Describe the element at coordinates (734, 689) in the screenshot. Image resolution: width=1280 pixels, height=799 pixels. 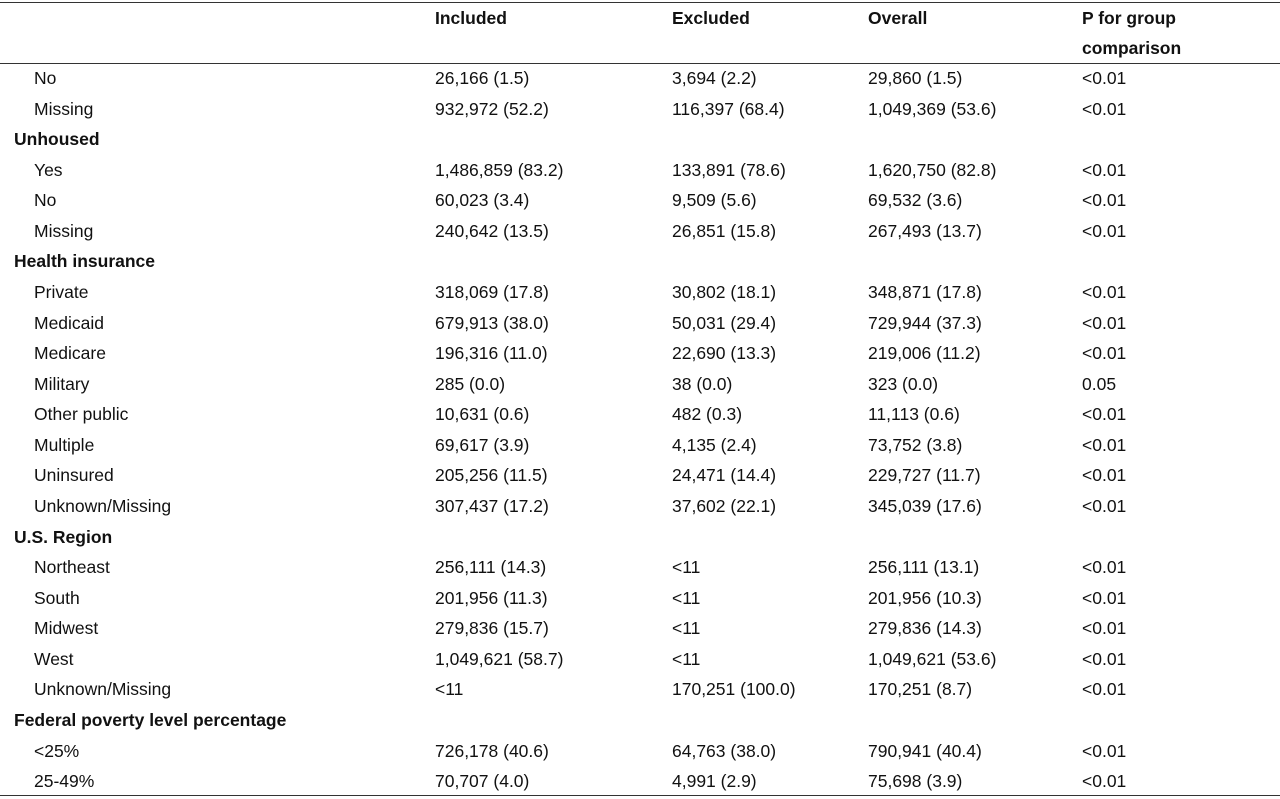
I see `cell: 170,251 (100.0)` at that location.